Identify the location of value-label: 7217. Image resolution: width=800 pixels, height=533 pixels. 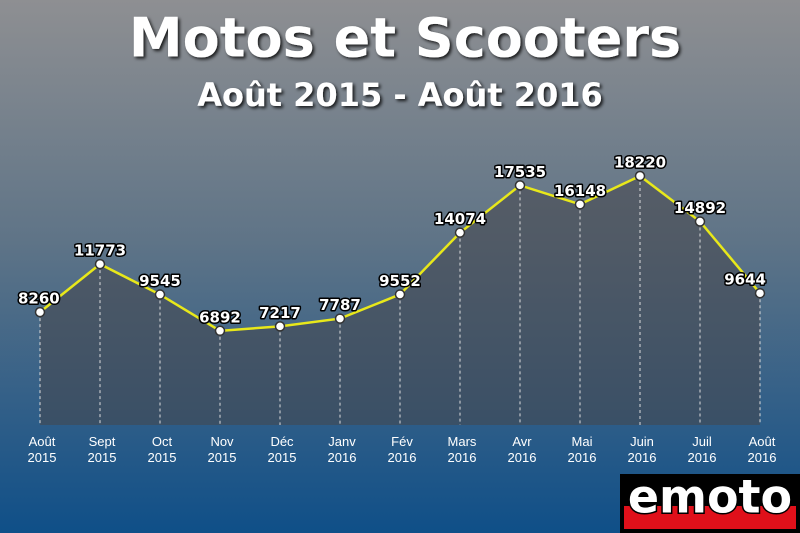
(280, 313).